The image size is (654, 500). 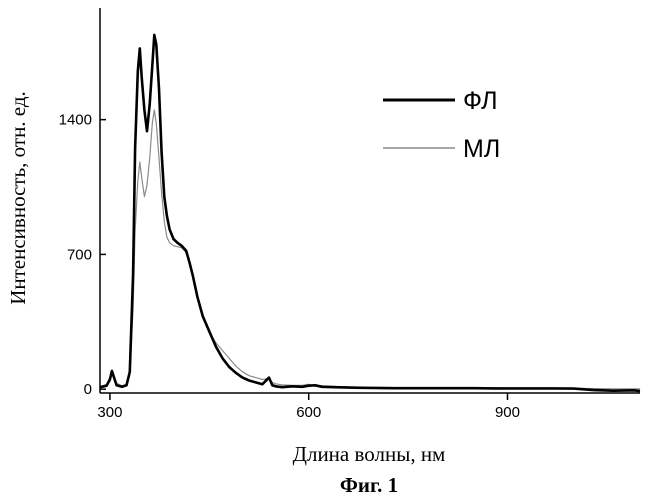 I want to click on x-axis-title: Длина волны, нм, so click(x=369, y=454).